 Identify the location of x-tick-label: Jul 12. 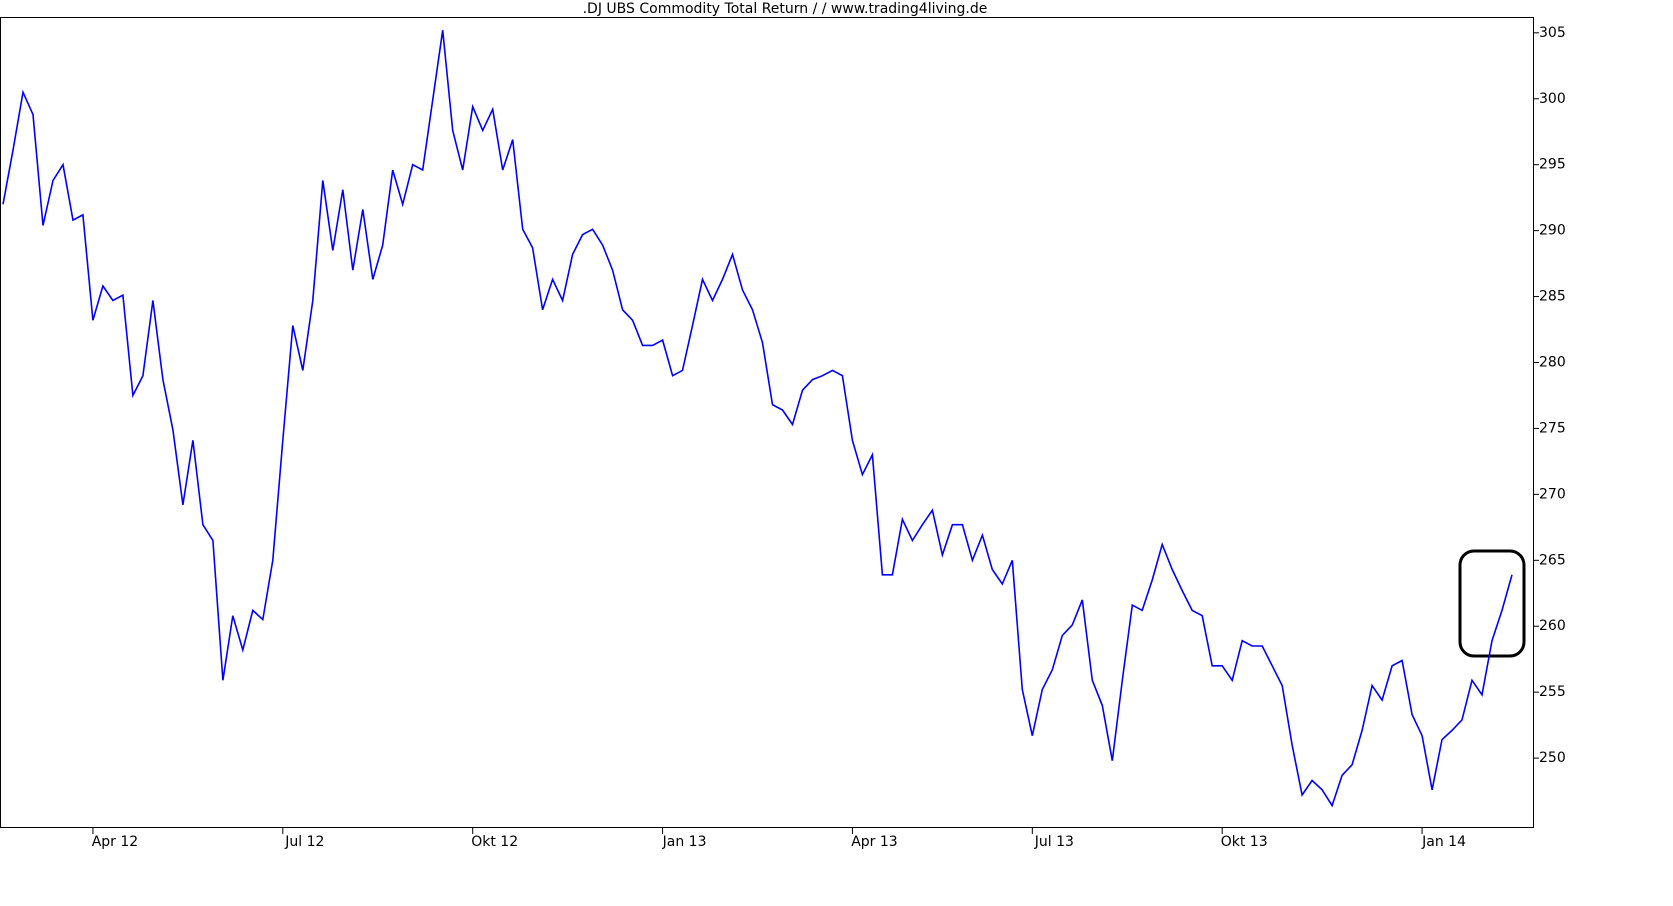
(304, 842).